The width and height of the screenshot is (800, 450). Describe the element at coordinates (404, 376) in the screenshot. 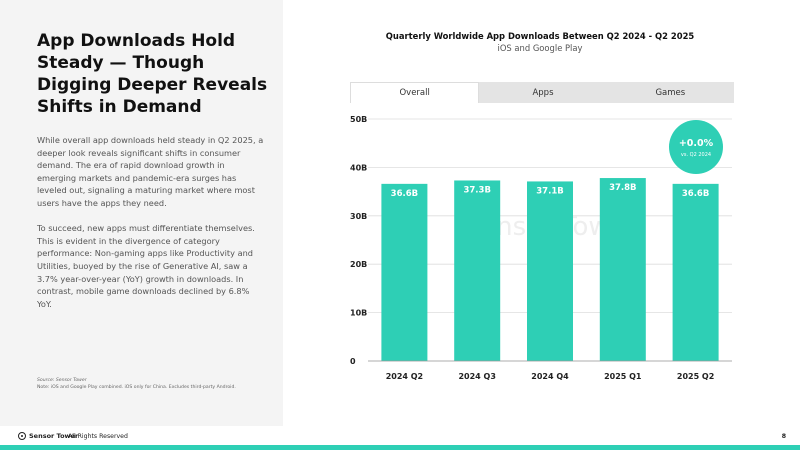

I see `x-tick-label: 2024 Q2` at that location.